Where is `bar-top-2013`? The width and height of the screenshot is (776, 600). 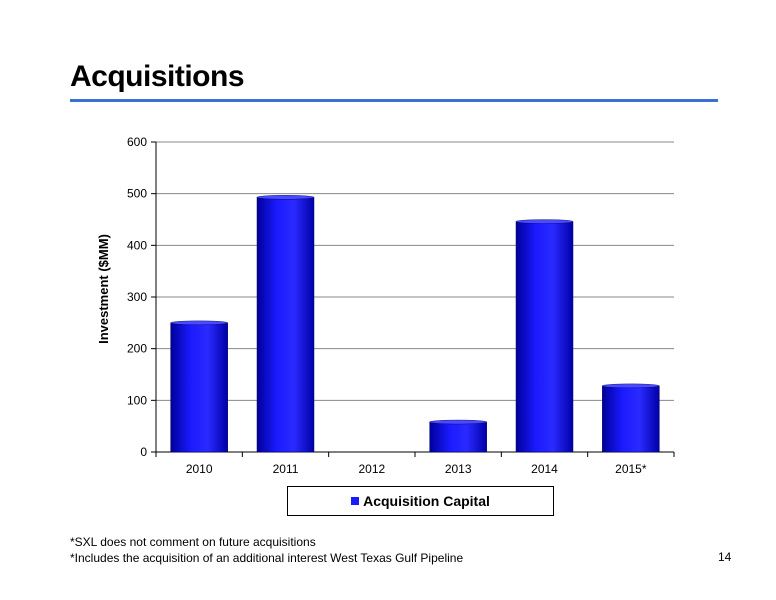
bar-top-2013 is located at coordinates (458, 422).